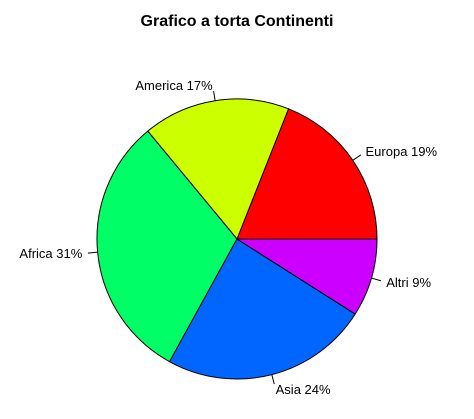 Image resolution: width=474 pixels, height=419 pixels. Describe the element at coordinates (218, 169) in the screenshot. I see `pie-slice-america` at that location.